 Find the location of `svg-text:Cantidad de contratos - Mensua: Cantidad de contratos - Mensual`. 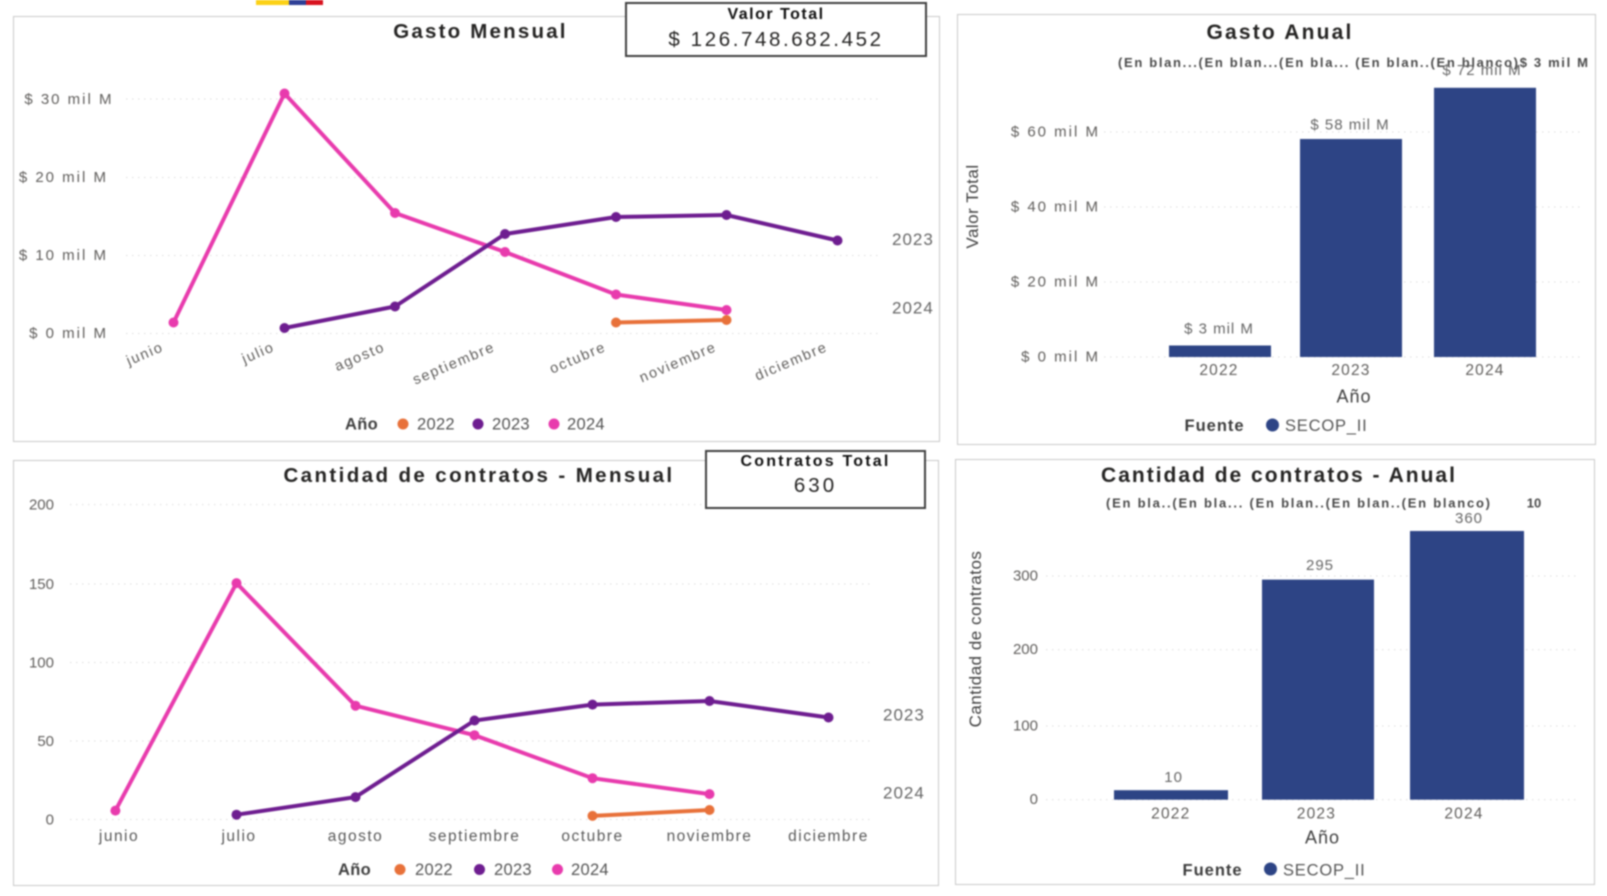

svg-text:Cantidad de contratos - Mensua: Cantidad de contratos - Mensual is located at coordinates (478, 475).